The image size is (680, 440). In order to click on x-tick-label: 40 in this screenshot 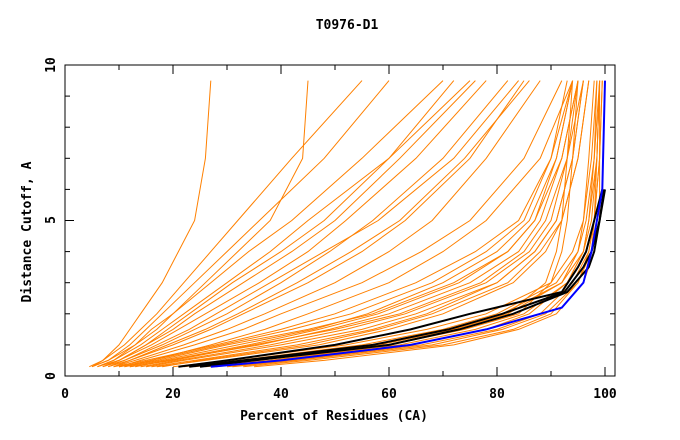, I will do `click(281, 394)`.